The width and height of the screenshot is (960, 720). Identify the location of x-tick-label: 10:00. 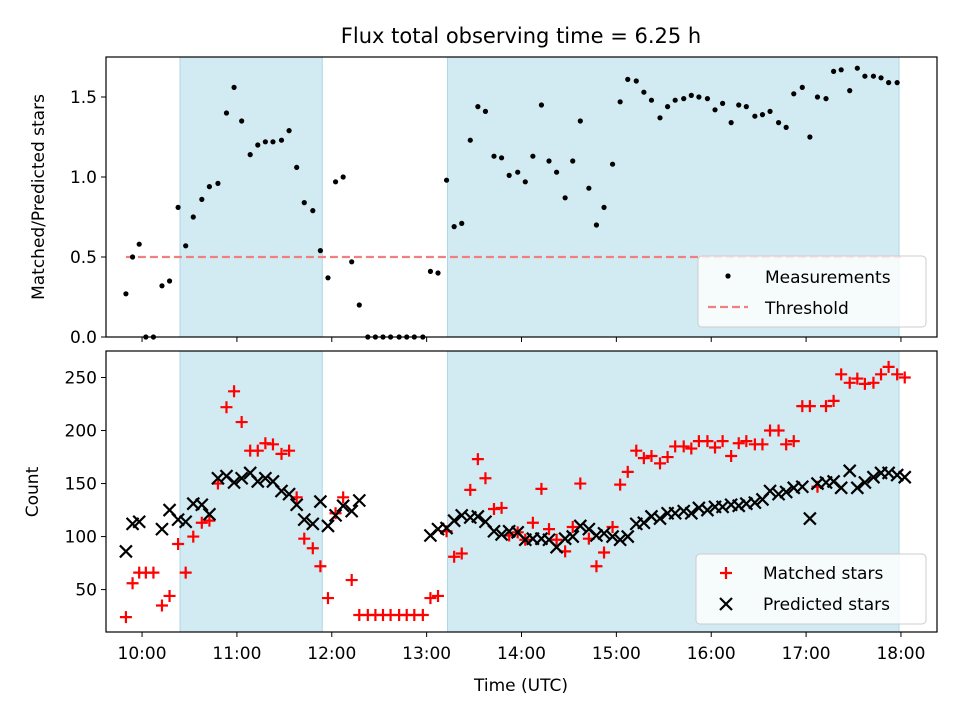
(142, 654).